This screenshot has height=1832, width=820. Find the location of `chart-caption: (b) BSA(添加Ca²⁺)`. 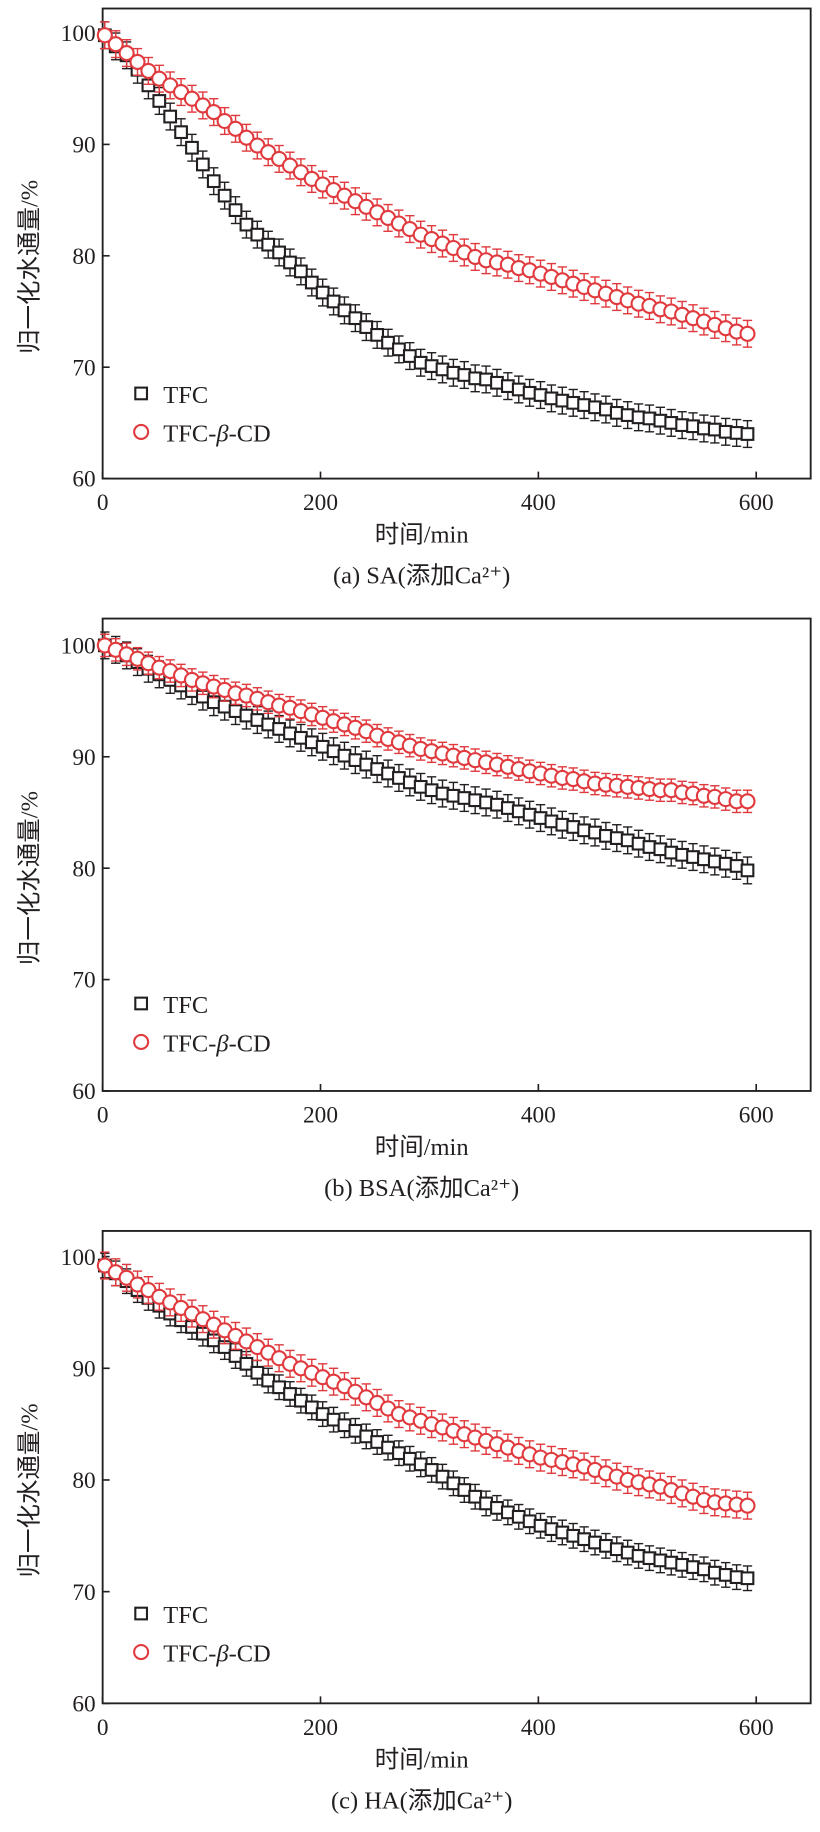

chart-caption: (b) BSA(添加Ca²⁺) is located at coordinates (421, 1188).